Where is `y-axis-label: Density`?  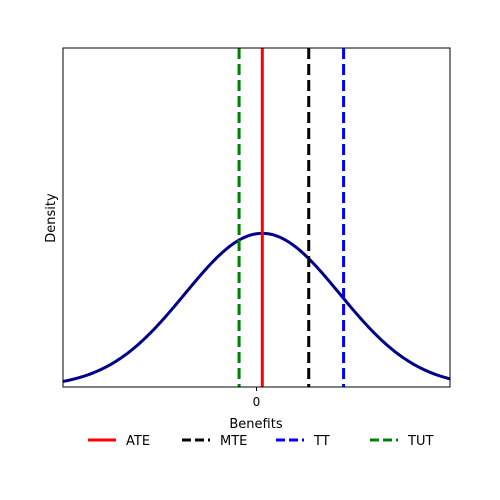
y-axis-label: Density is located at coordinates (51, 218).